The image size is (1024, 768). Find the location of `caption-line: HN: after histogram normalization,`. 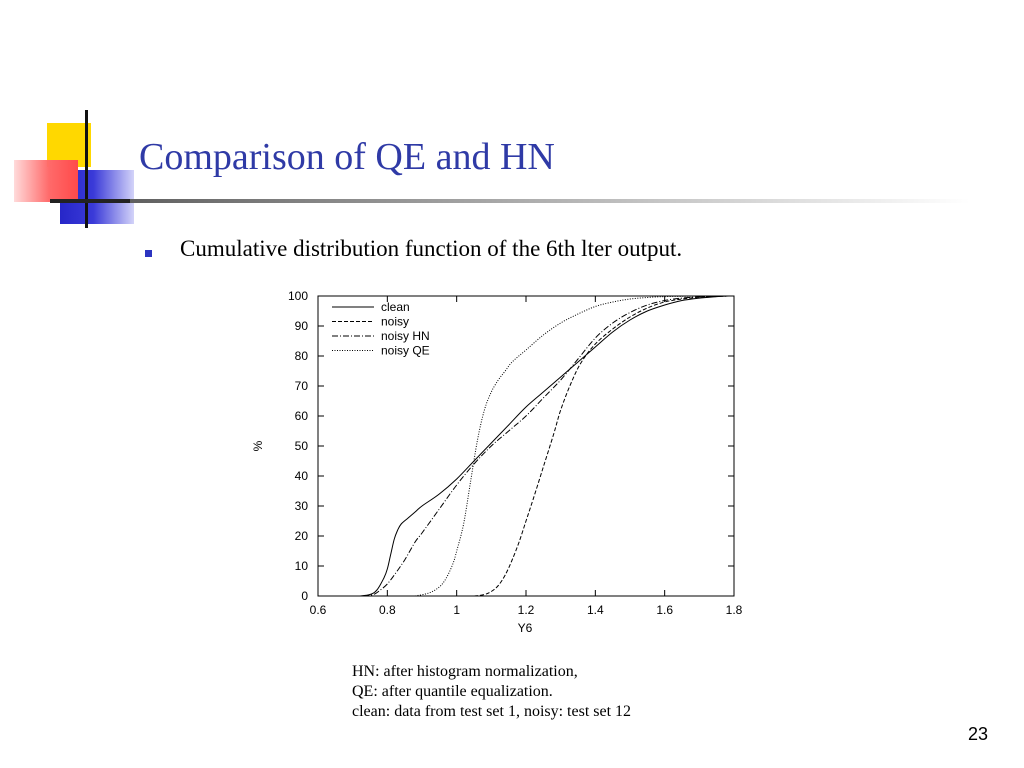

caption-line: HN: after histogram normalization, is located at coordinates (465, 671).